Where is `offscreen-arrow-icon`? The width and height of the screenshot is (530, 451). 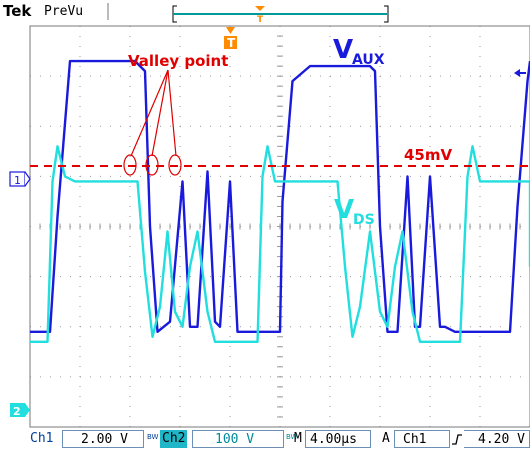 offscreen-arrow-icon is located at coordinates (520, 73).